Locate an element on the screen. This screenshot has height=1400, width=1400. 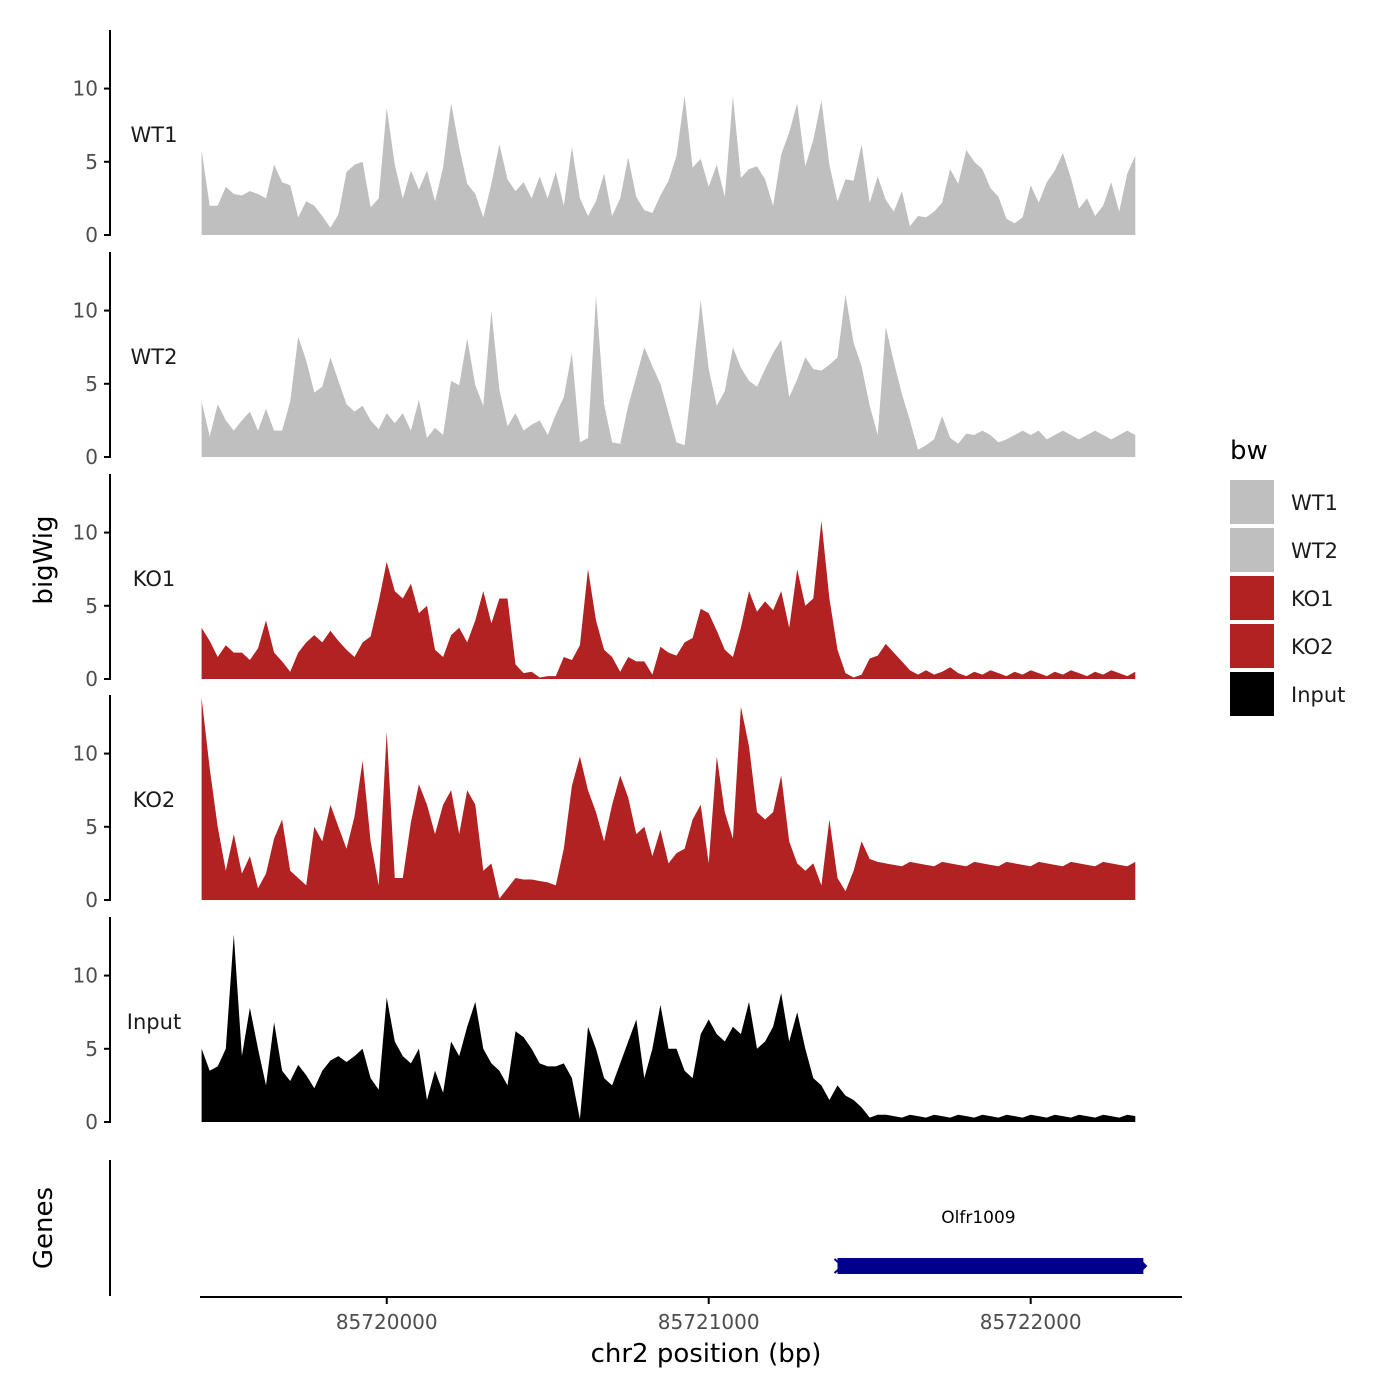
x-axis-title: chr2 position (bp) is located at coordinates (706, 1354).